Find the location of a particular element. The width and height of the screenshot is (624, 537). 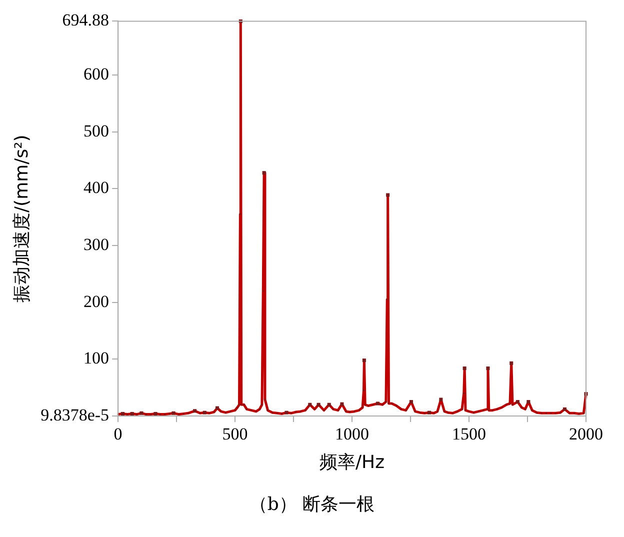

y-tick-label: 400 is located at coordinates (97, 188).